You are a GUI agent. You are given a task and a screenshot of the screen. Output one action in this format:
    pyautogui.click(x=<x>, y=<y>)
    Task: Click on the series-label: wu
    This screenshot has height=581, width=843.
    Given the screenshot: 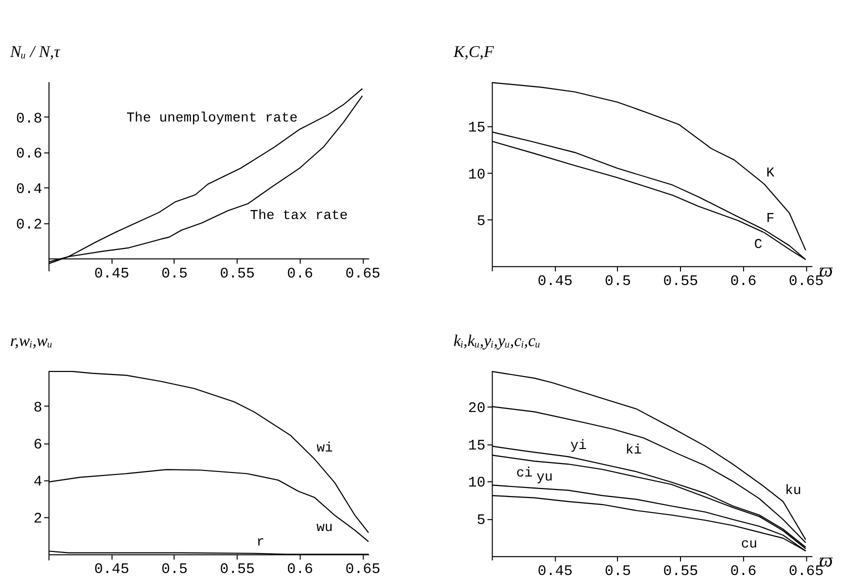 What is the action you would take?
    pyautogui.click(x=324, y=528)
    